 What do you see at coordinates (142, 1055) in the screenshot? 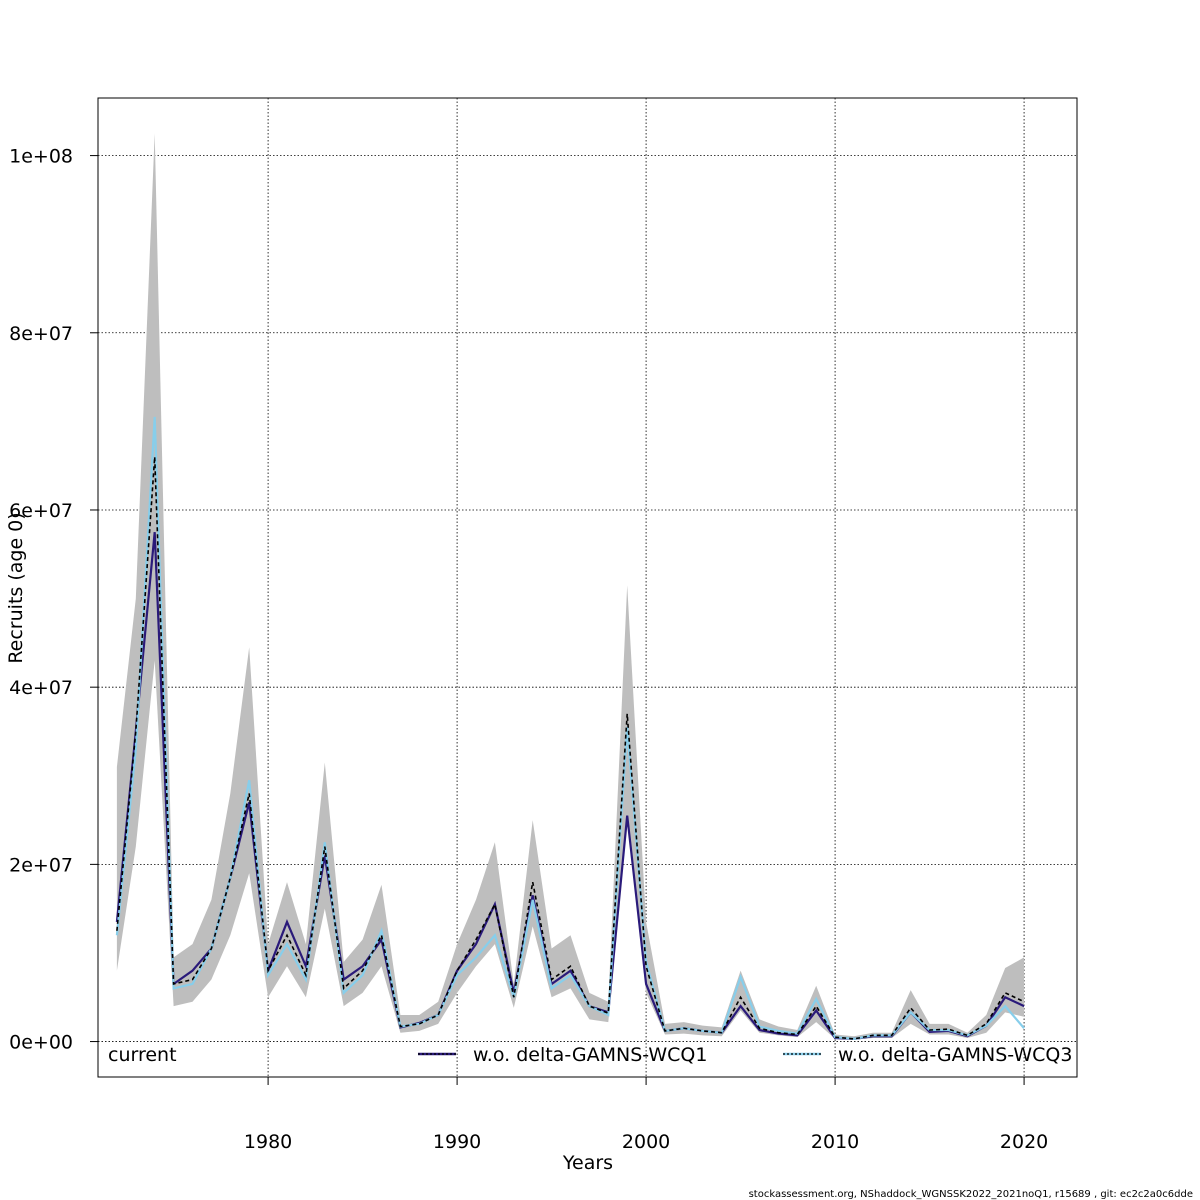
I see `legend-label-current: current` at bounding box center [142, 1055].